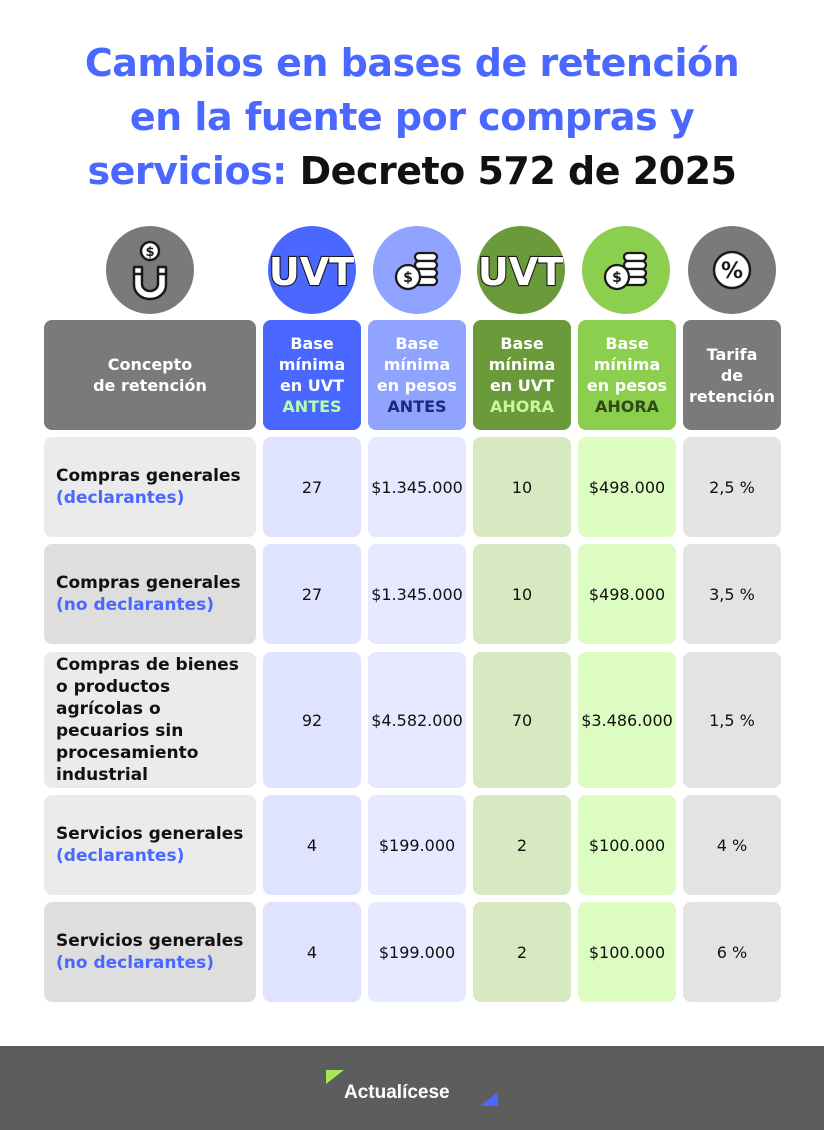 This screenshot has height=1130, width=824. I want to click on header-line: Tarifa, so click(732, 354).